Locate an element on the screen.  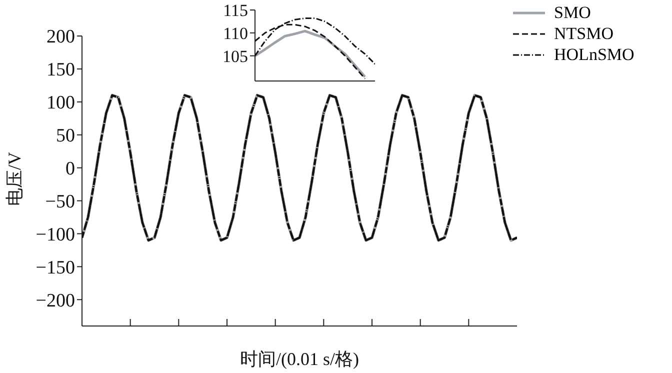
y-tick-label: 200 is located at coordinates (60, 37).